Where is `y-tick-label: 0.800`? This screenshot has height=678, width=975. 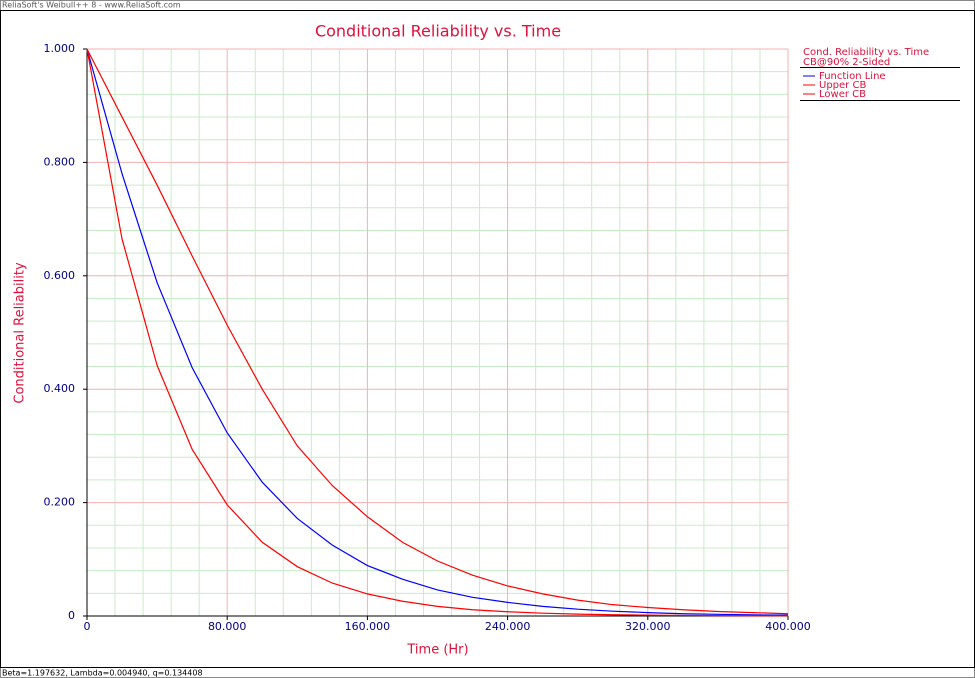
y-tick-label: 0.800 is located at coordinates (60, 161).